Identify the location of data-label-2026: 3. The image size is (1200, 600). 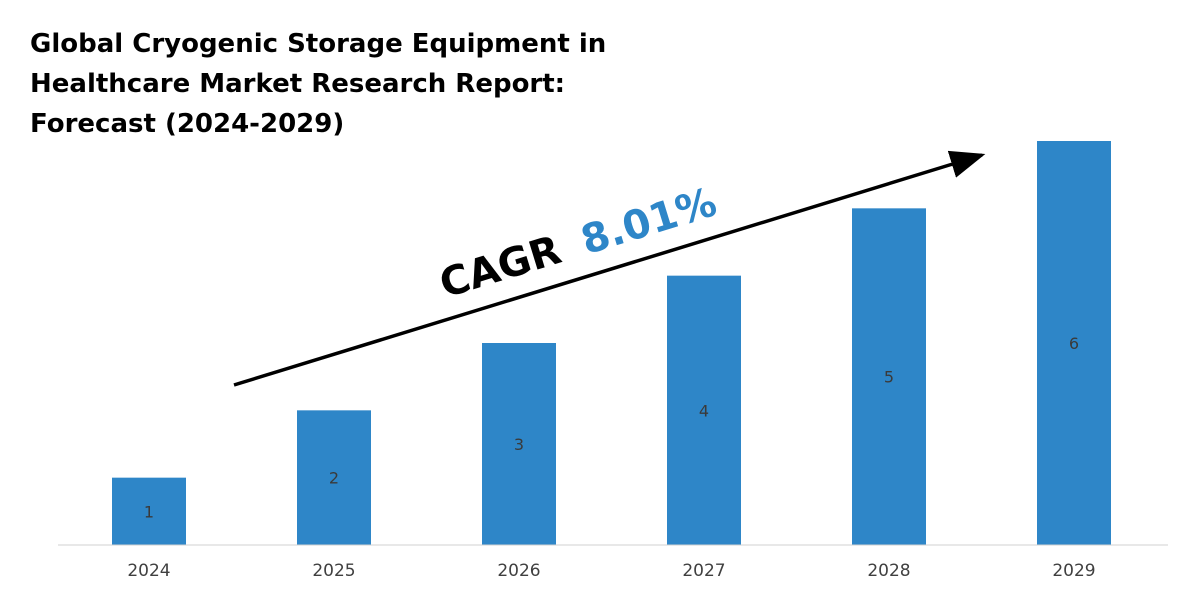
(519, 444).